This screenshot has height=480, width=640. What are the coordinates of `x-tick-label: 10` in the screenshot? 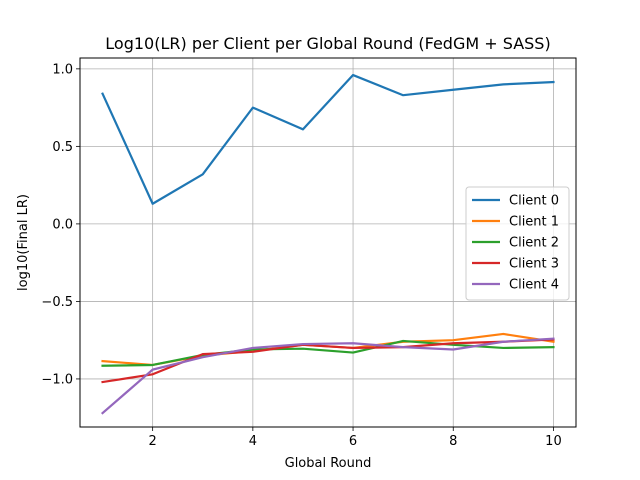 It's located at (553, 441).